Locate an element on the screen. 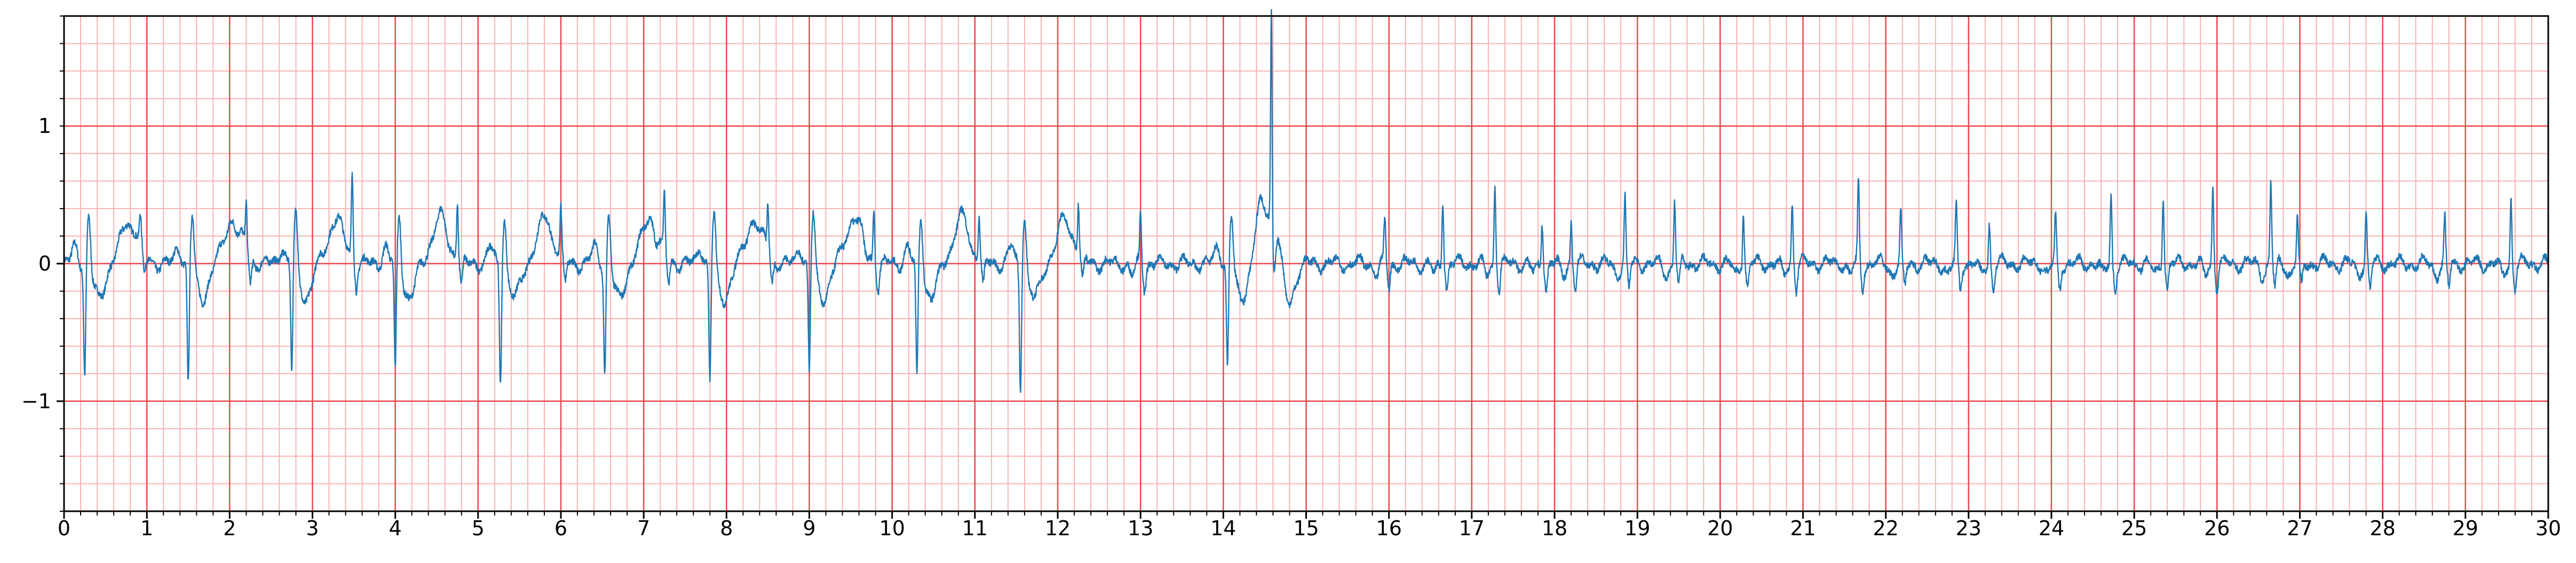 This screenshot has height=563, width=2576. x-tick-label: 3 is located at coordinates (312, 528).